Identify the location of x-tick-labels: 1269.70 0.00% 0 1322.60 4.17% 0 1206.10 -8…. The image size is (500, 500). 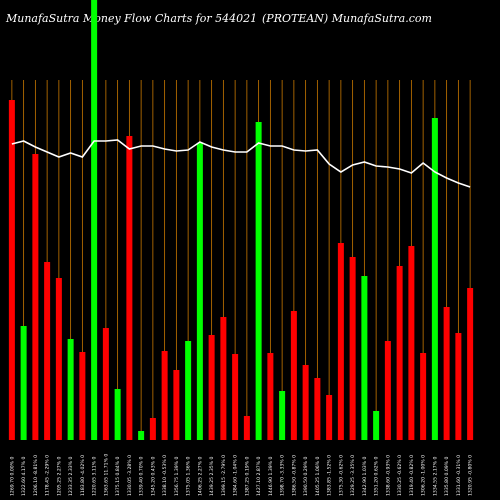
(241, 475).